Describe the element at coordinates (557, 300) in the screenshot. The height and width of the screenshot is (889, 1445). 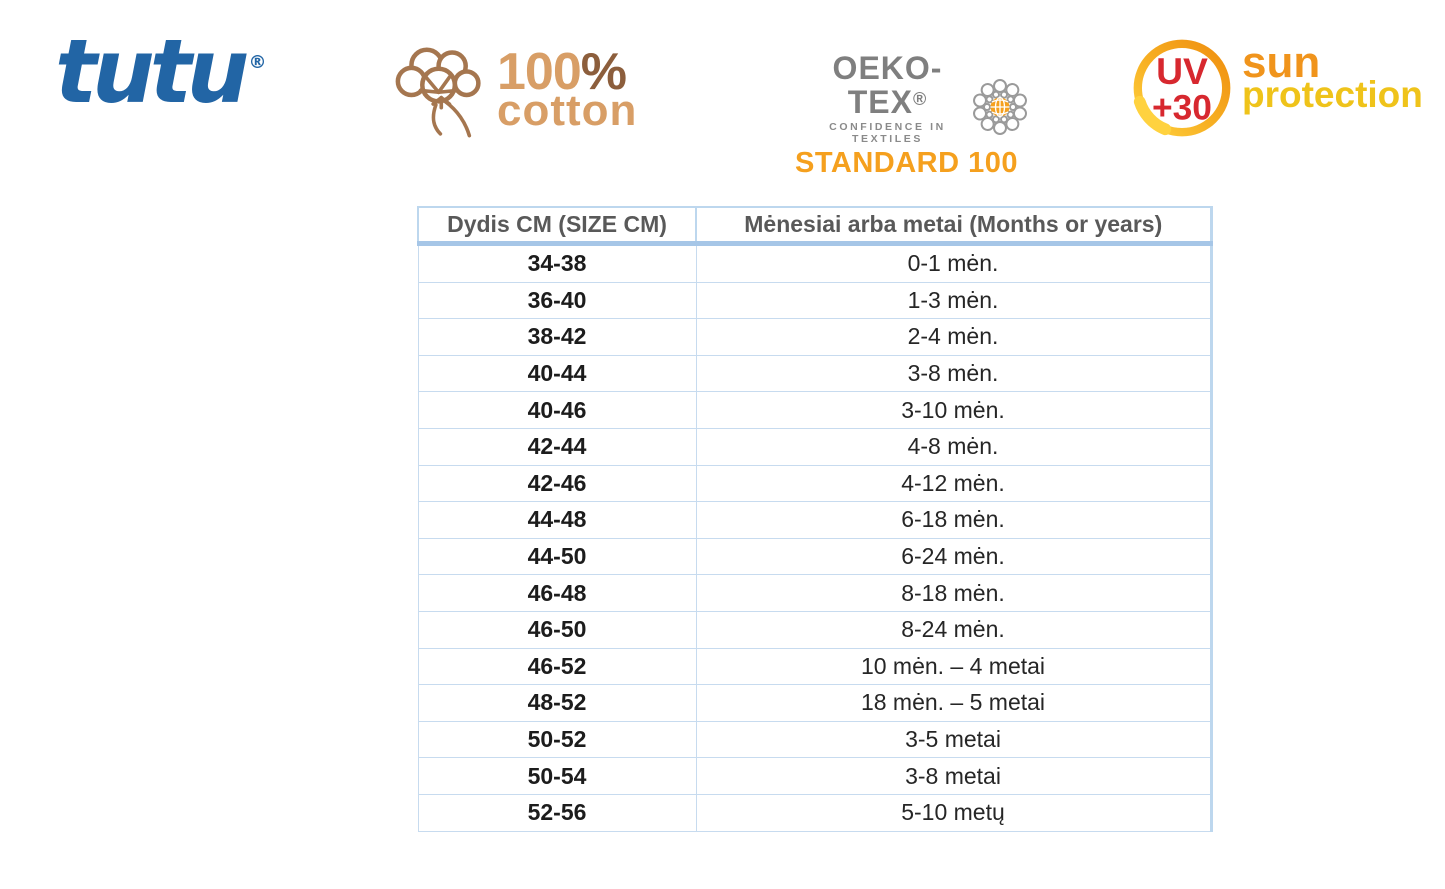
I see `size-cell: 36-40` at that location.